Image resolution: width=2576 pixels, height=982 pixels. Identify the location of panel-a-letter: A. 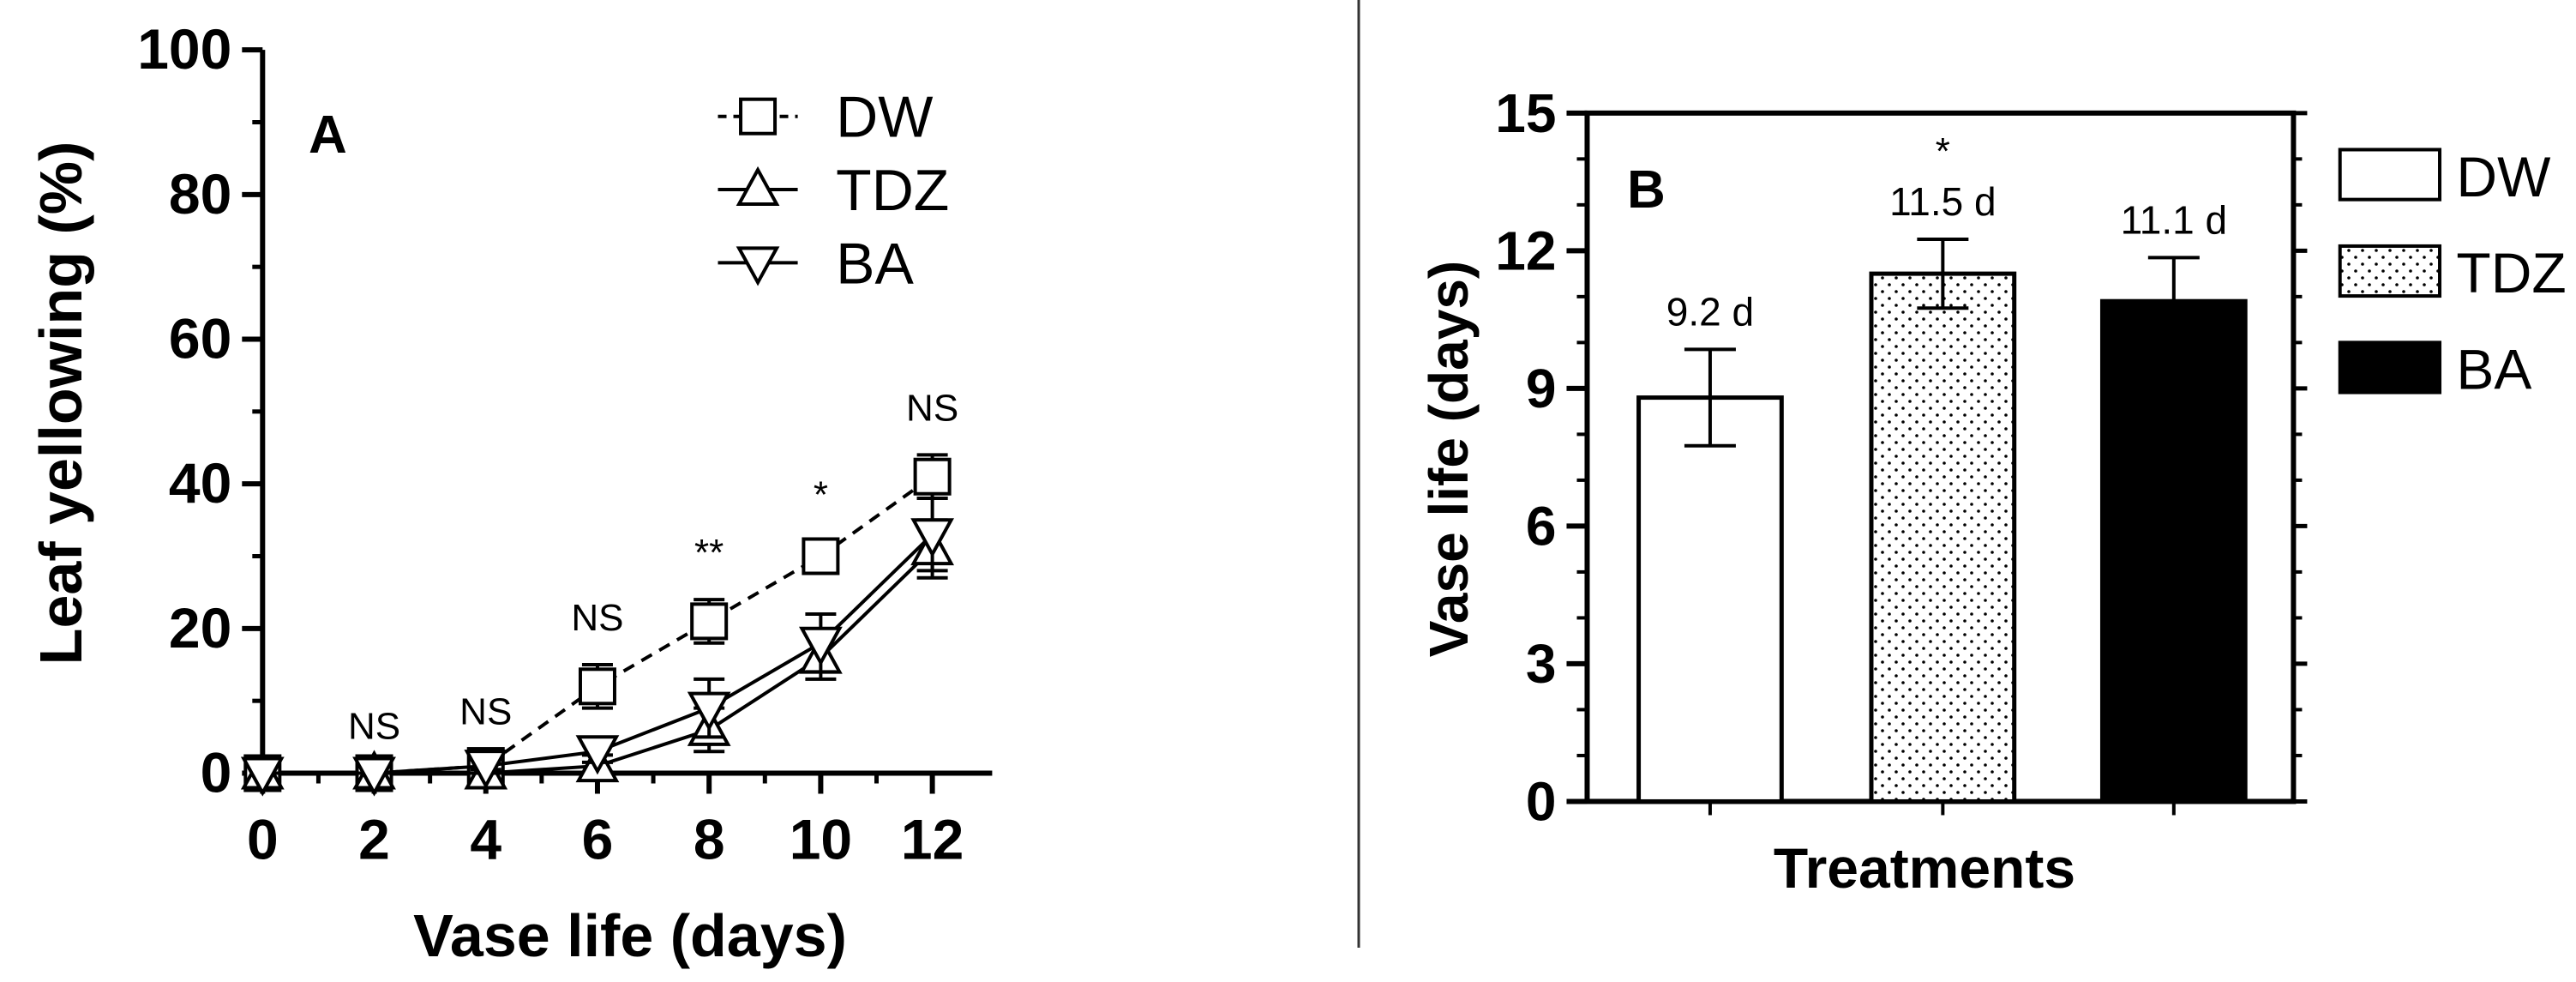
(328, 135).